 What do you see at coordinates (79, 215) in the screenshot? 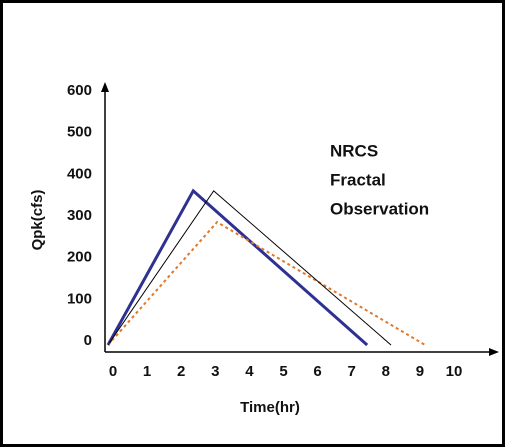
I see `y-tick-label: 300` at bounding box center [79, 215].